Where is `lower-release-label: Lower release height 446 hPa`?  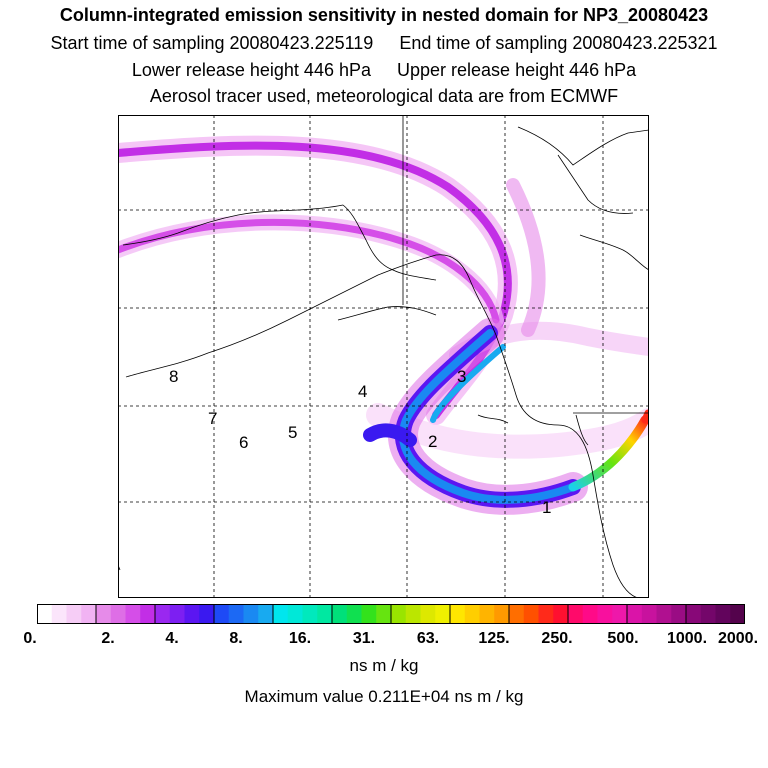
lower-release-label: Lower release height 446 hPa is located at coordinates (251, 70).